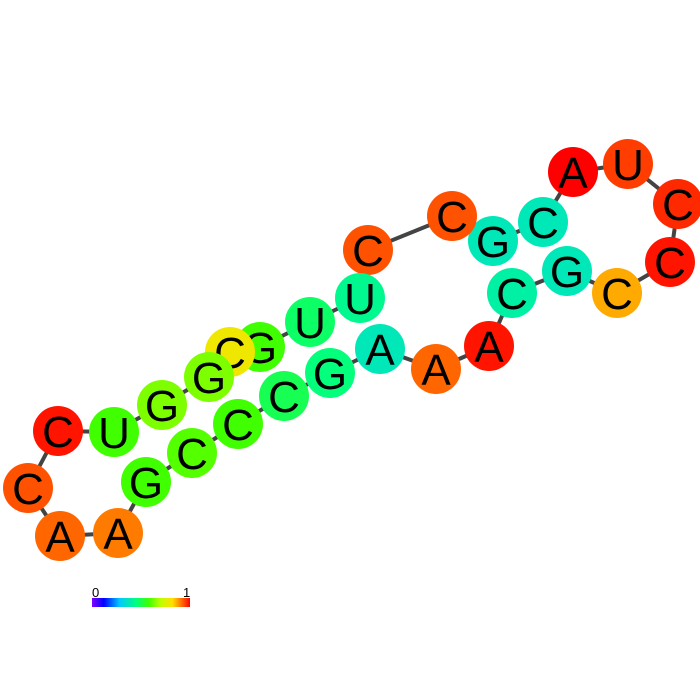  What do you see at coordinates (141, 596) in the screenshot?
I see `reactivity-color-scale: 0 1` at bounding box center [141, 596].